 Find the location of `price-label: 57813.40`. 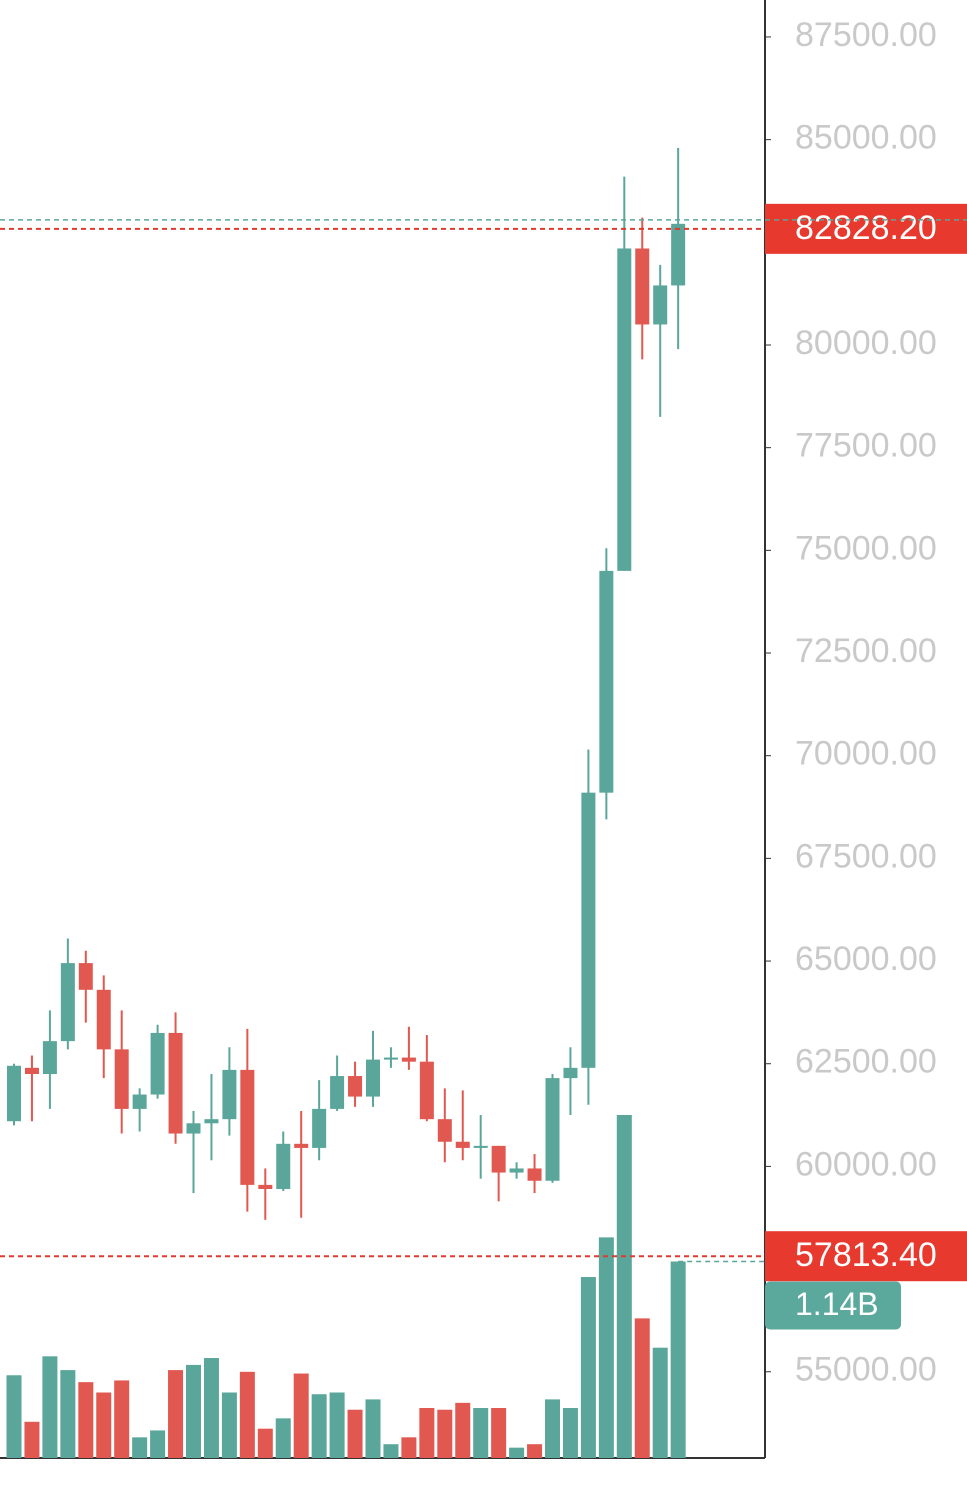

price-label: 57813.40 is located at coordinates (866, 1255).